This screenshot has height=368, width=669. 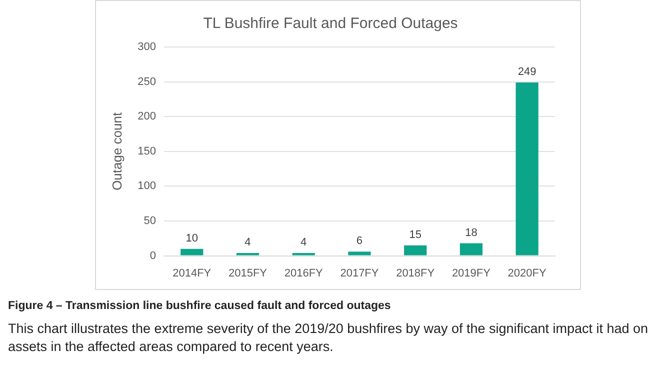 What do you see at coordinates (415, 234) in the screenshot?
I see `data-label: 15` at bounding box center [415, 234].